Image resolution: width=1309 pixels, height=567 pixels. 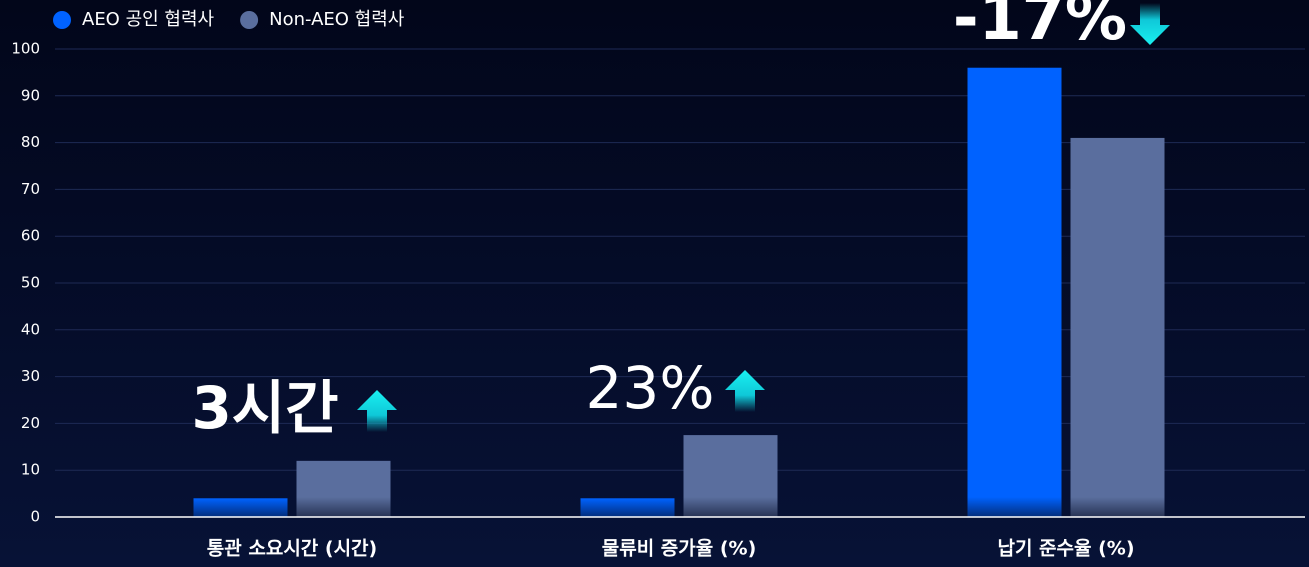 What do you see at coordinates (148, 19) in the screenshot?
I see `legend-label: AEO 공인 협력사` at bounding box center [148, 19].